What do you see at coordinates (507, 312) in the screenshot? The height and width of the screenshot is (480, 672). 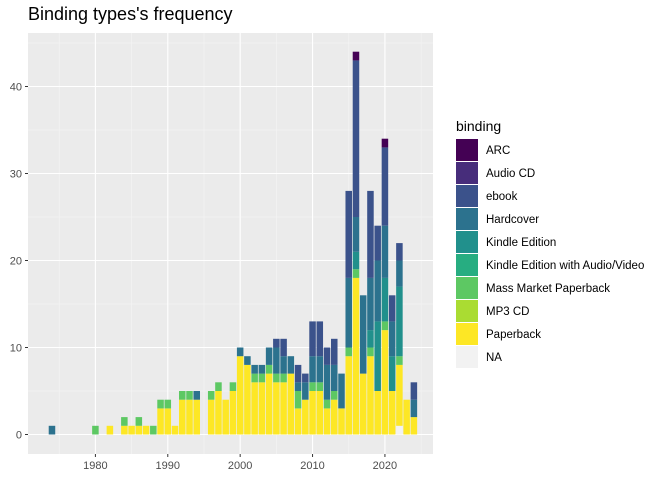 I see `legend-label: MP3 CD` at bounding box center [507, 312].